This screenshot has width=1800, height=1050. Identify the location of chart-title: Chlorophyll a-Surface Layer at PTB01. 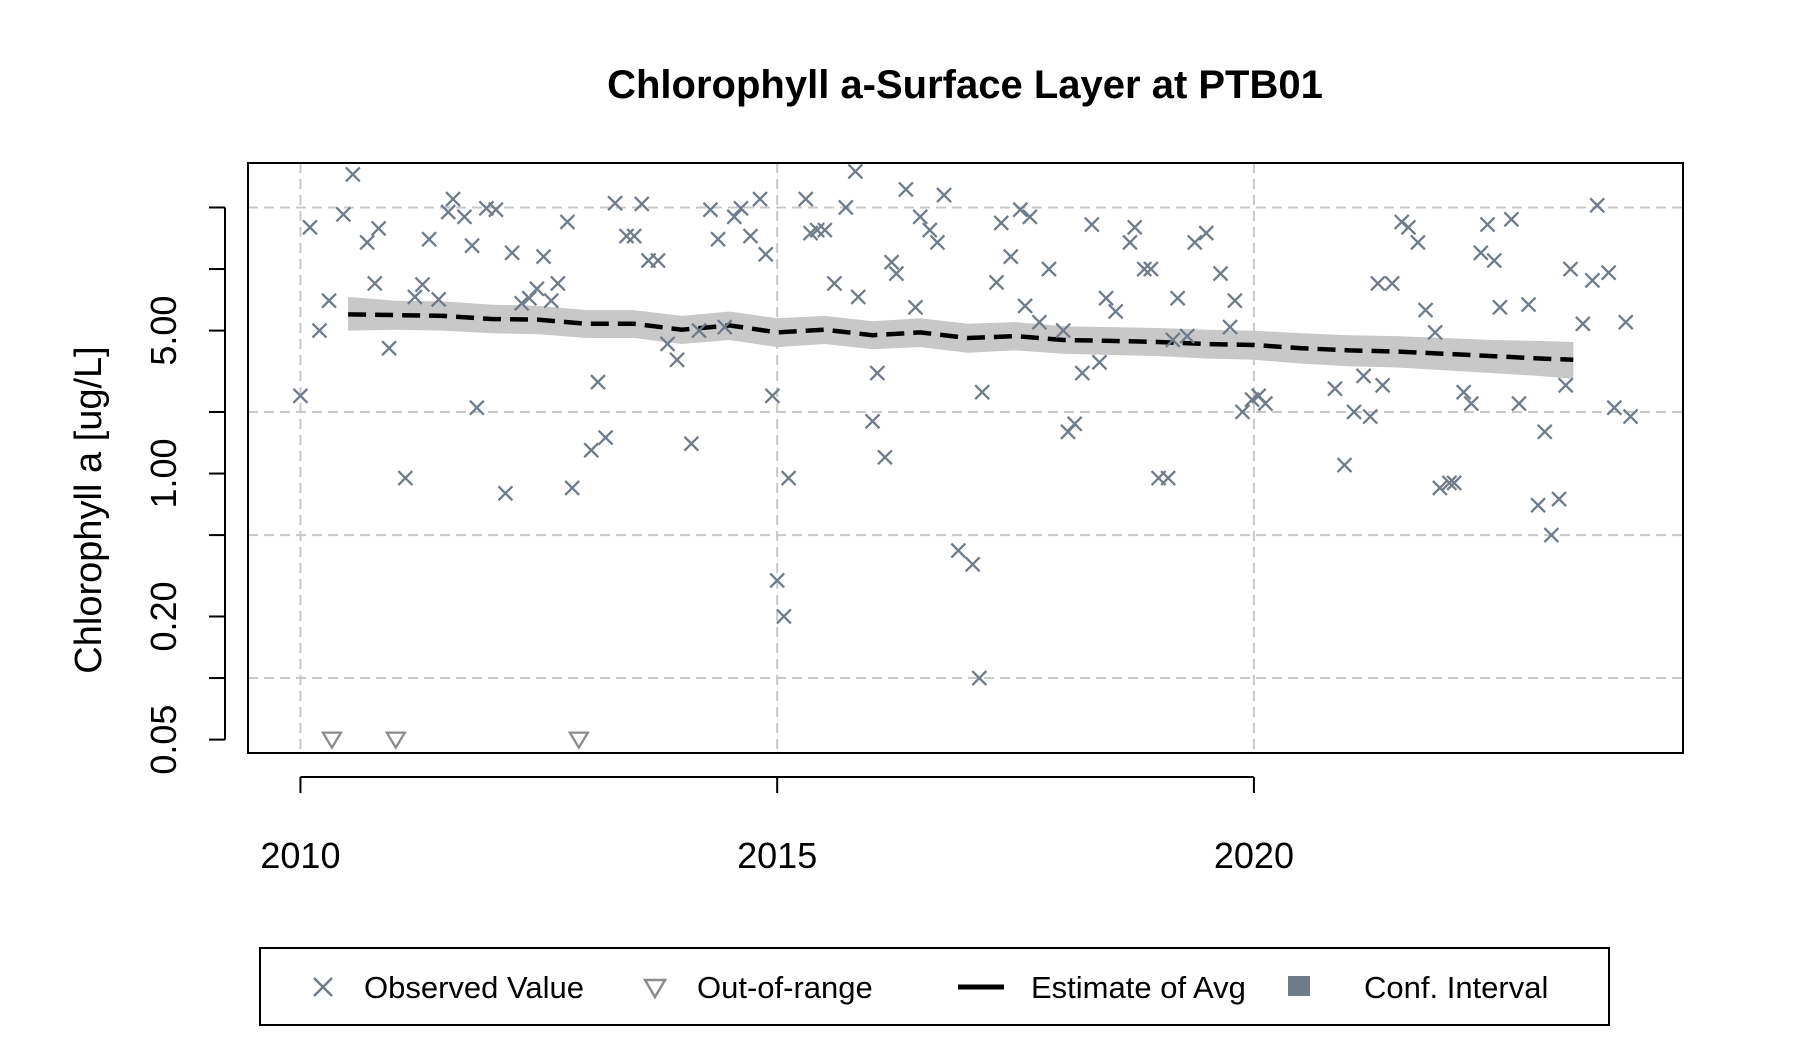
(965, 85).